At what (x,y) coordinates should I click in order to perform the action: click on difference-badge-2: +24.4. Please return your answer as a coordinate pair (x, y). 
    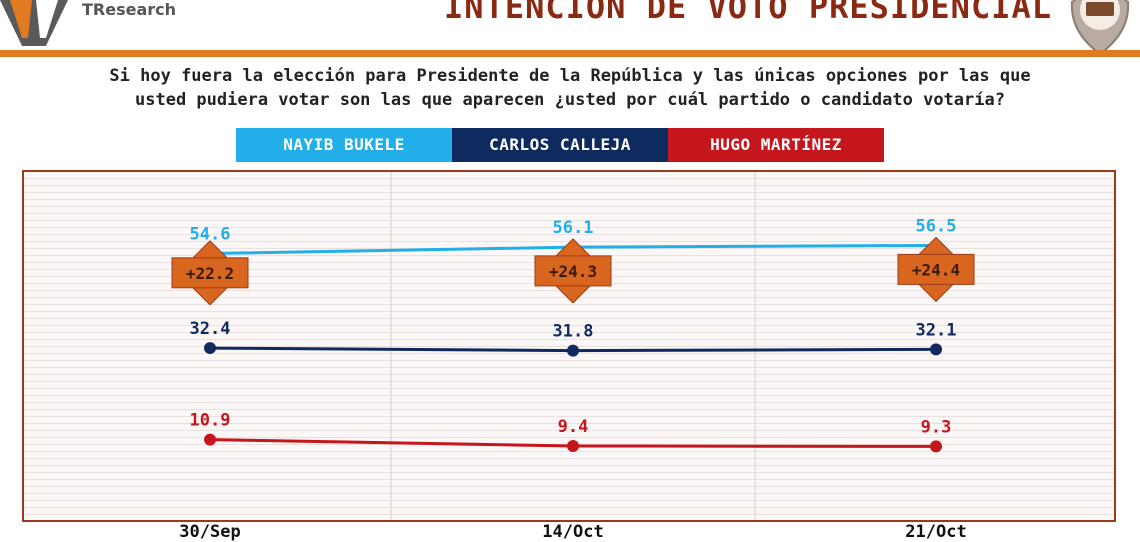
    Looking at the image, I should click on (936, 269).